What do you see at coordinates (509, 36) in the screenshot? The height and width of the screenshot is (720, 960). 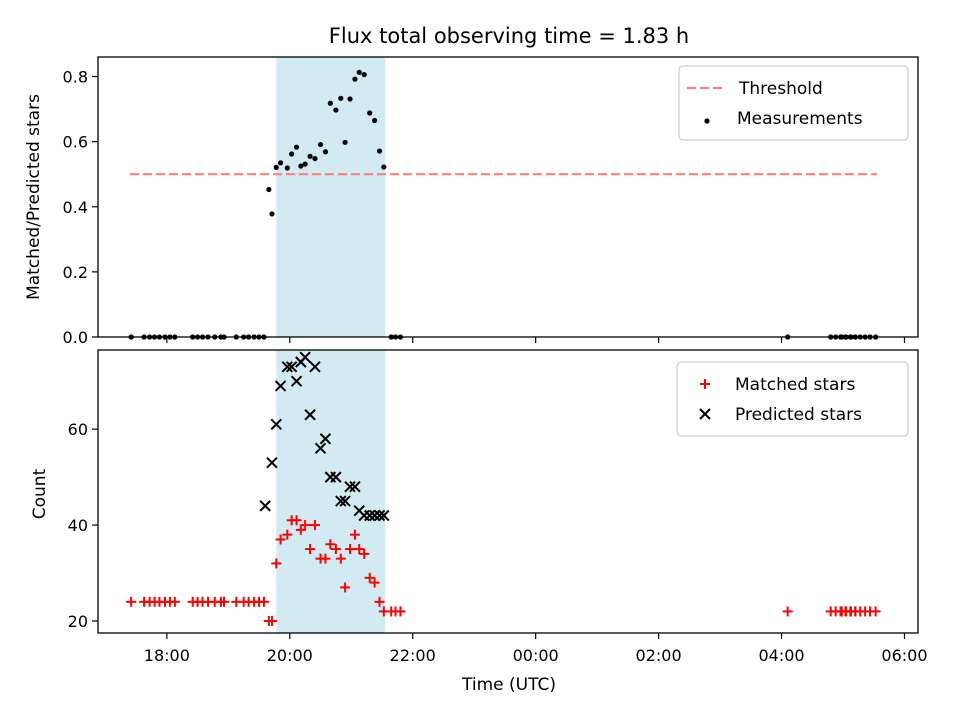 I see `chart-title: Flux total observing time = 1.83 h` at bounding box center [509, 36].